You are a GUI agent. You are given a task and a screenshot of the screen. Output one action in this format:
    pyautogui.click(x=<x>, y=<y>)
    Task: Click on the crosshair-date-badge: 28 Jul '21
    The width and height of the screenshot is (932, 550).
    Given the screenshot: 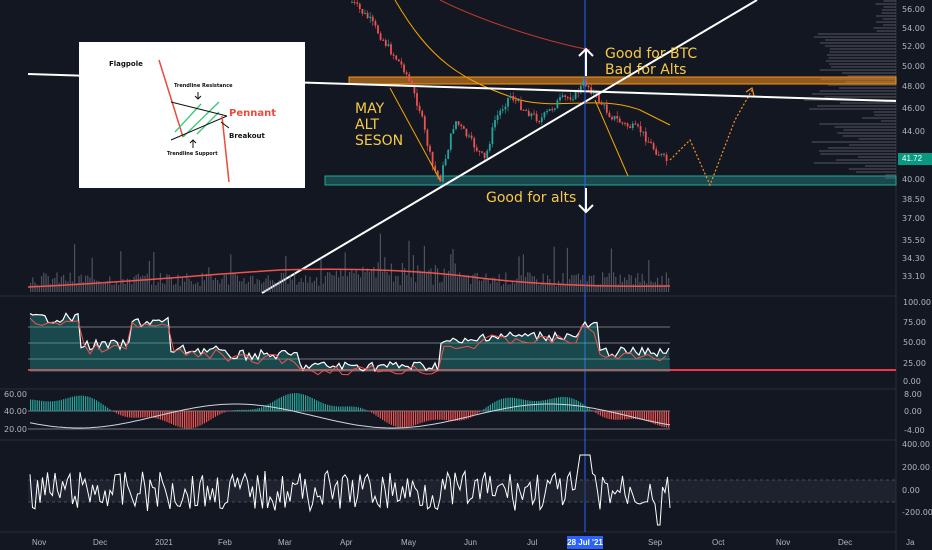 What is the action you would take?
    pyautogui.click(x=585, y=542)
    